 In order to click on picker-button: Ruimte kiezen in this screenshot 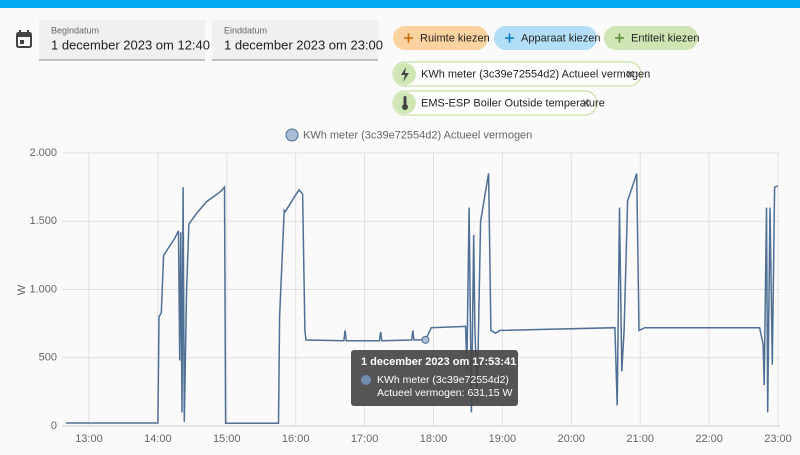, I will do `click(441, 38)`.